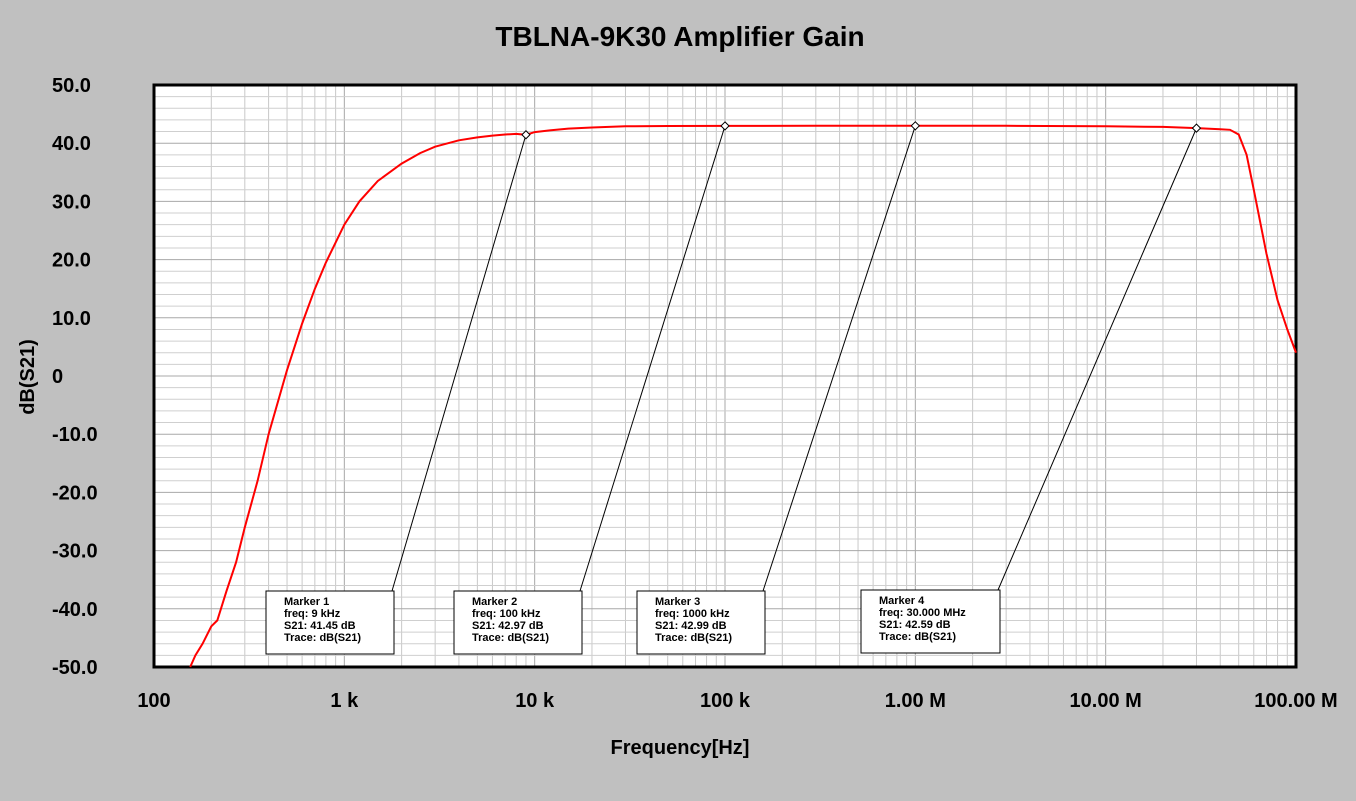 Image resolution: width=1356 pixels, height=801 pixels. Describe the element at coordinates (692, 614) in the screenshot. I see `marker-freq: freq: 1000 kHz` at that location.